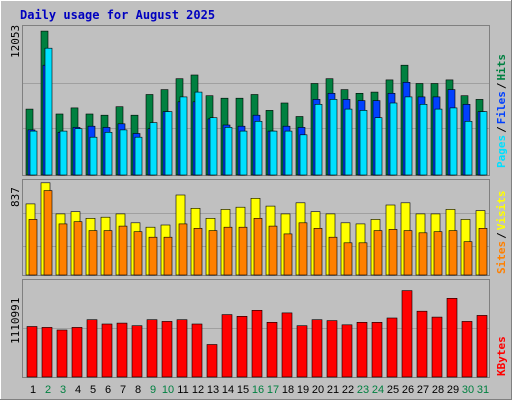 The width and height of the screenshot is (512, 400). I want to click on day-label-19: 19, so click(303, 390).